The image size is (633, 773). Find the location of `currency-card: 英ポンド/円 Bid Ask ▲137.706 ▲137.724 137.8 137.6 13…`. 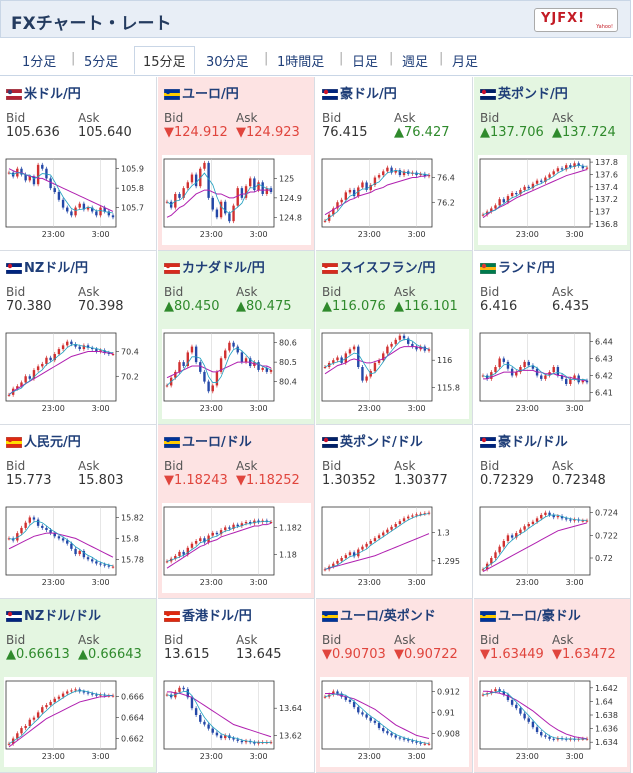

currency-card: 英ポンド/円 Bid Ask ▲137.706 ▲137.724 137.8 137.6 13… is located at coordinates (552, 164).